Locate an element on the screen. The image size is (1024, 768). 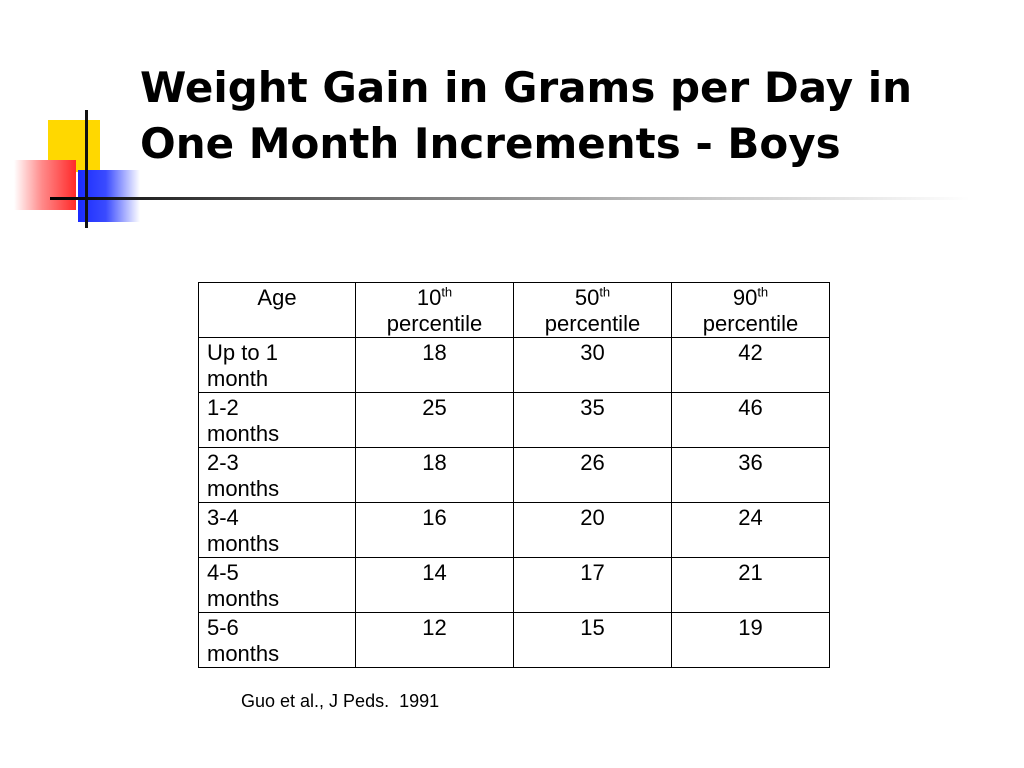
header-90th-percentile: 90th percentile is located at coordinates (750, 310).